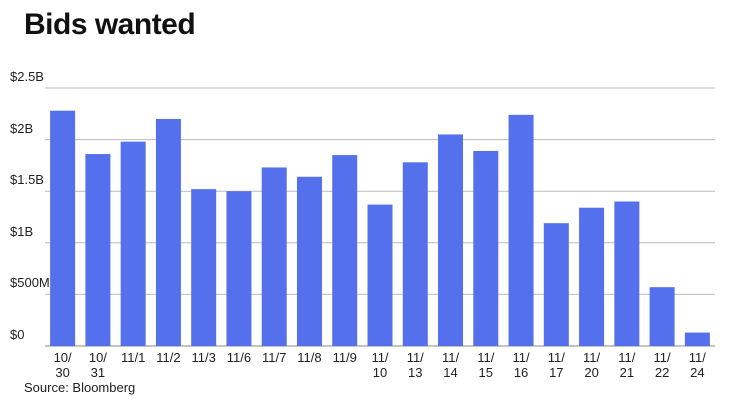 The image size is (740, 416). Describe the element at coordinates (80, 387) in the screenshot. I see `source-note: Source: Bloomberg` at that location.